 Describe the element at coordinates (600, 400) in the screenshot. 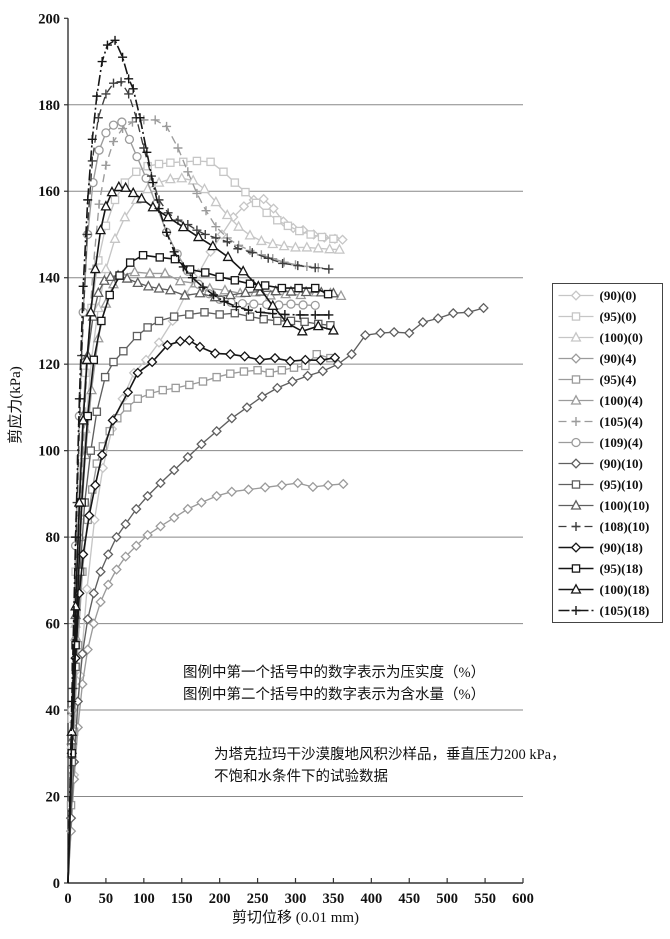

I see `legend-item-(100)(4): (100)(4)` at that location.